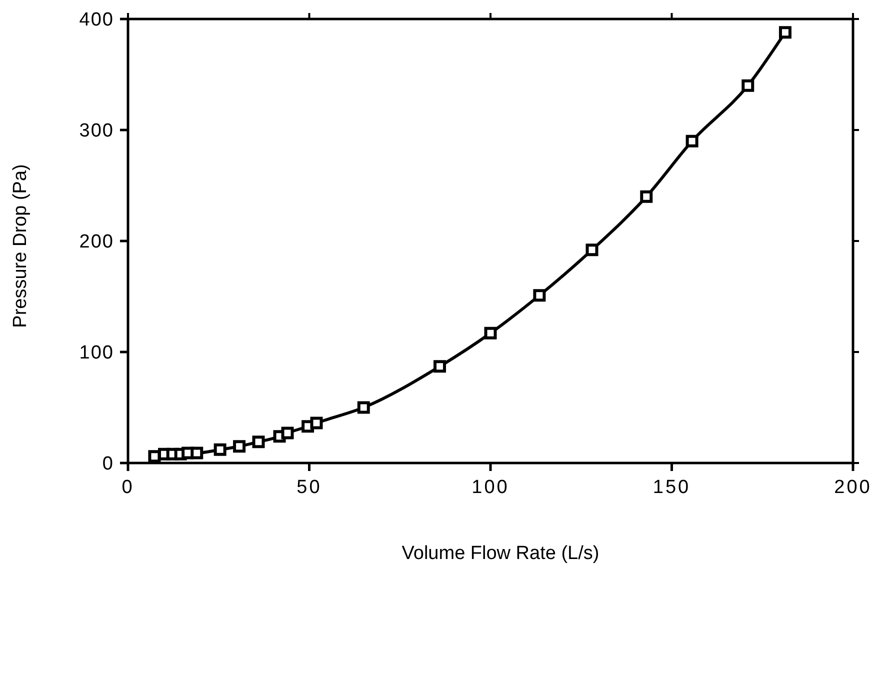  I want to click on x-tick-label: 0, so click(128, 487).